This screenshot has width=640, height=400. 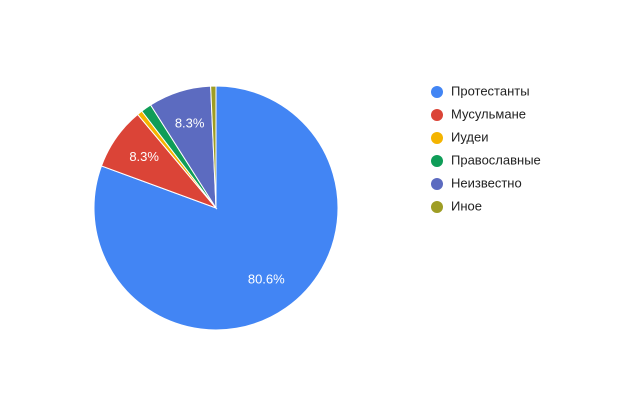 I want to click on legend-label: Иудеи, so click(x=470, y=136).